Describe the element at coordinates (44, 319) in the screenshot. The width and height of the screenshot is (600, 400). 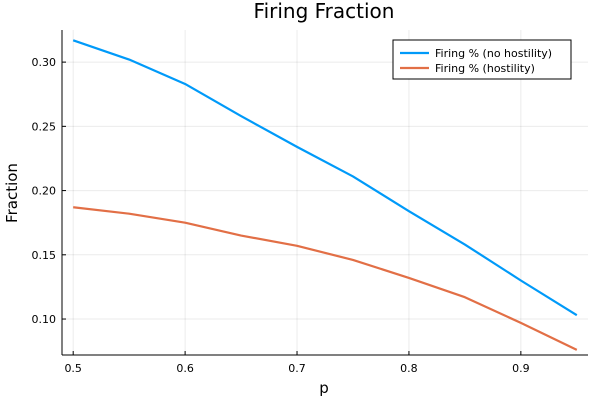
I see `y-tick-label: 0.10` at that location.